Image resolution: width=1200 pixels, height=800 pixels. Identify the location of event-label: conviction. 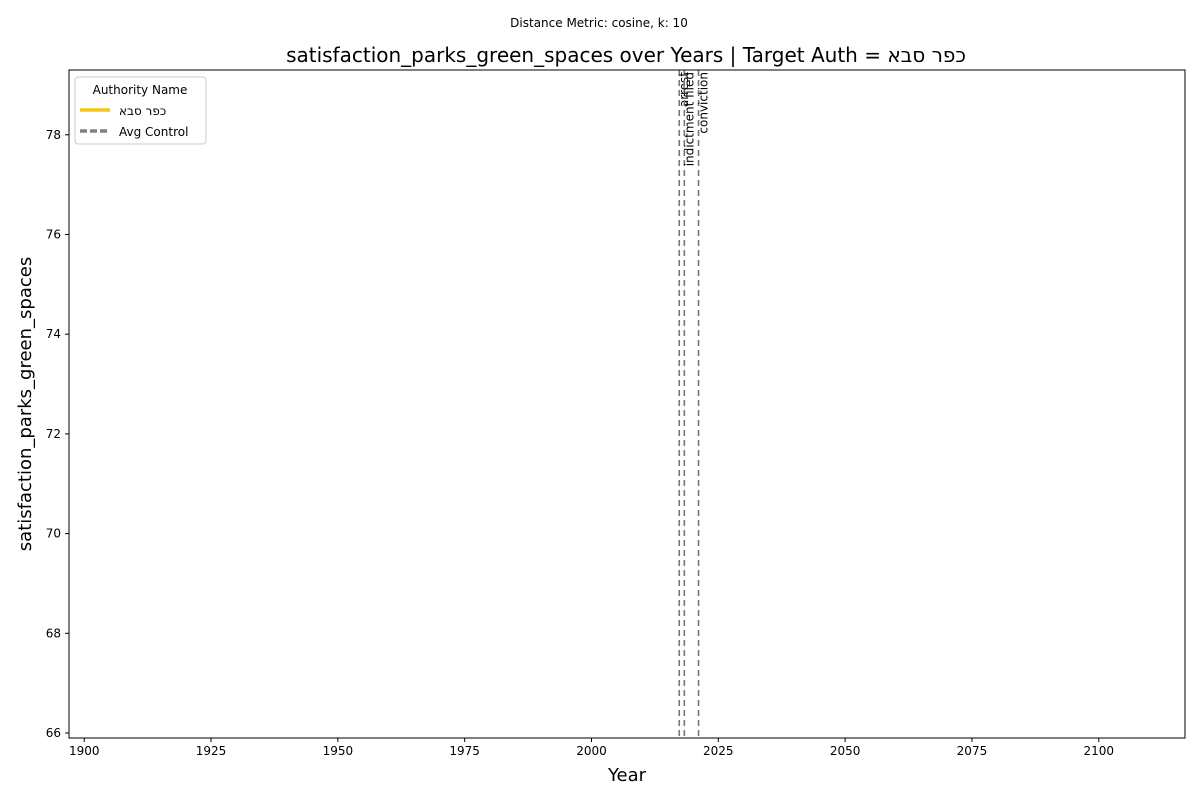
(704, 103).